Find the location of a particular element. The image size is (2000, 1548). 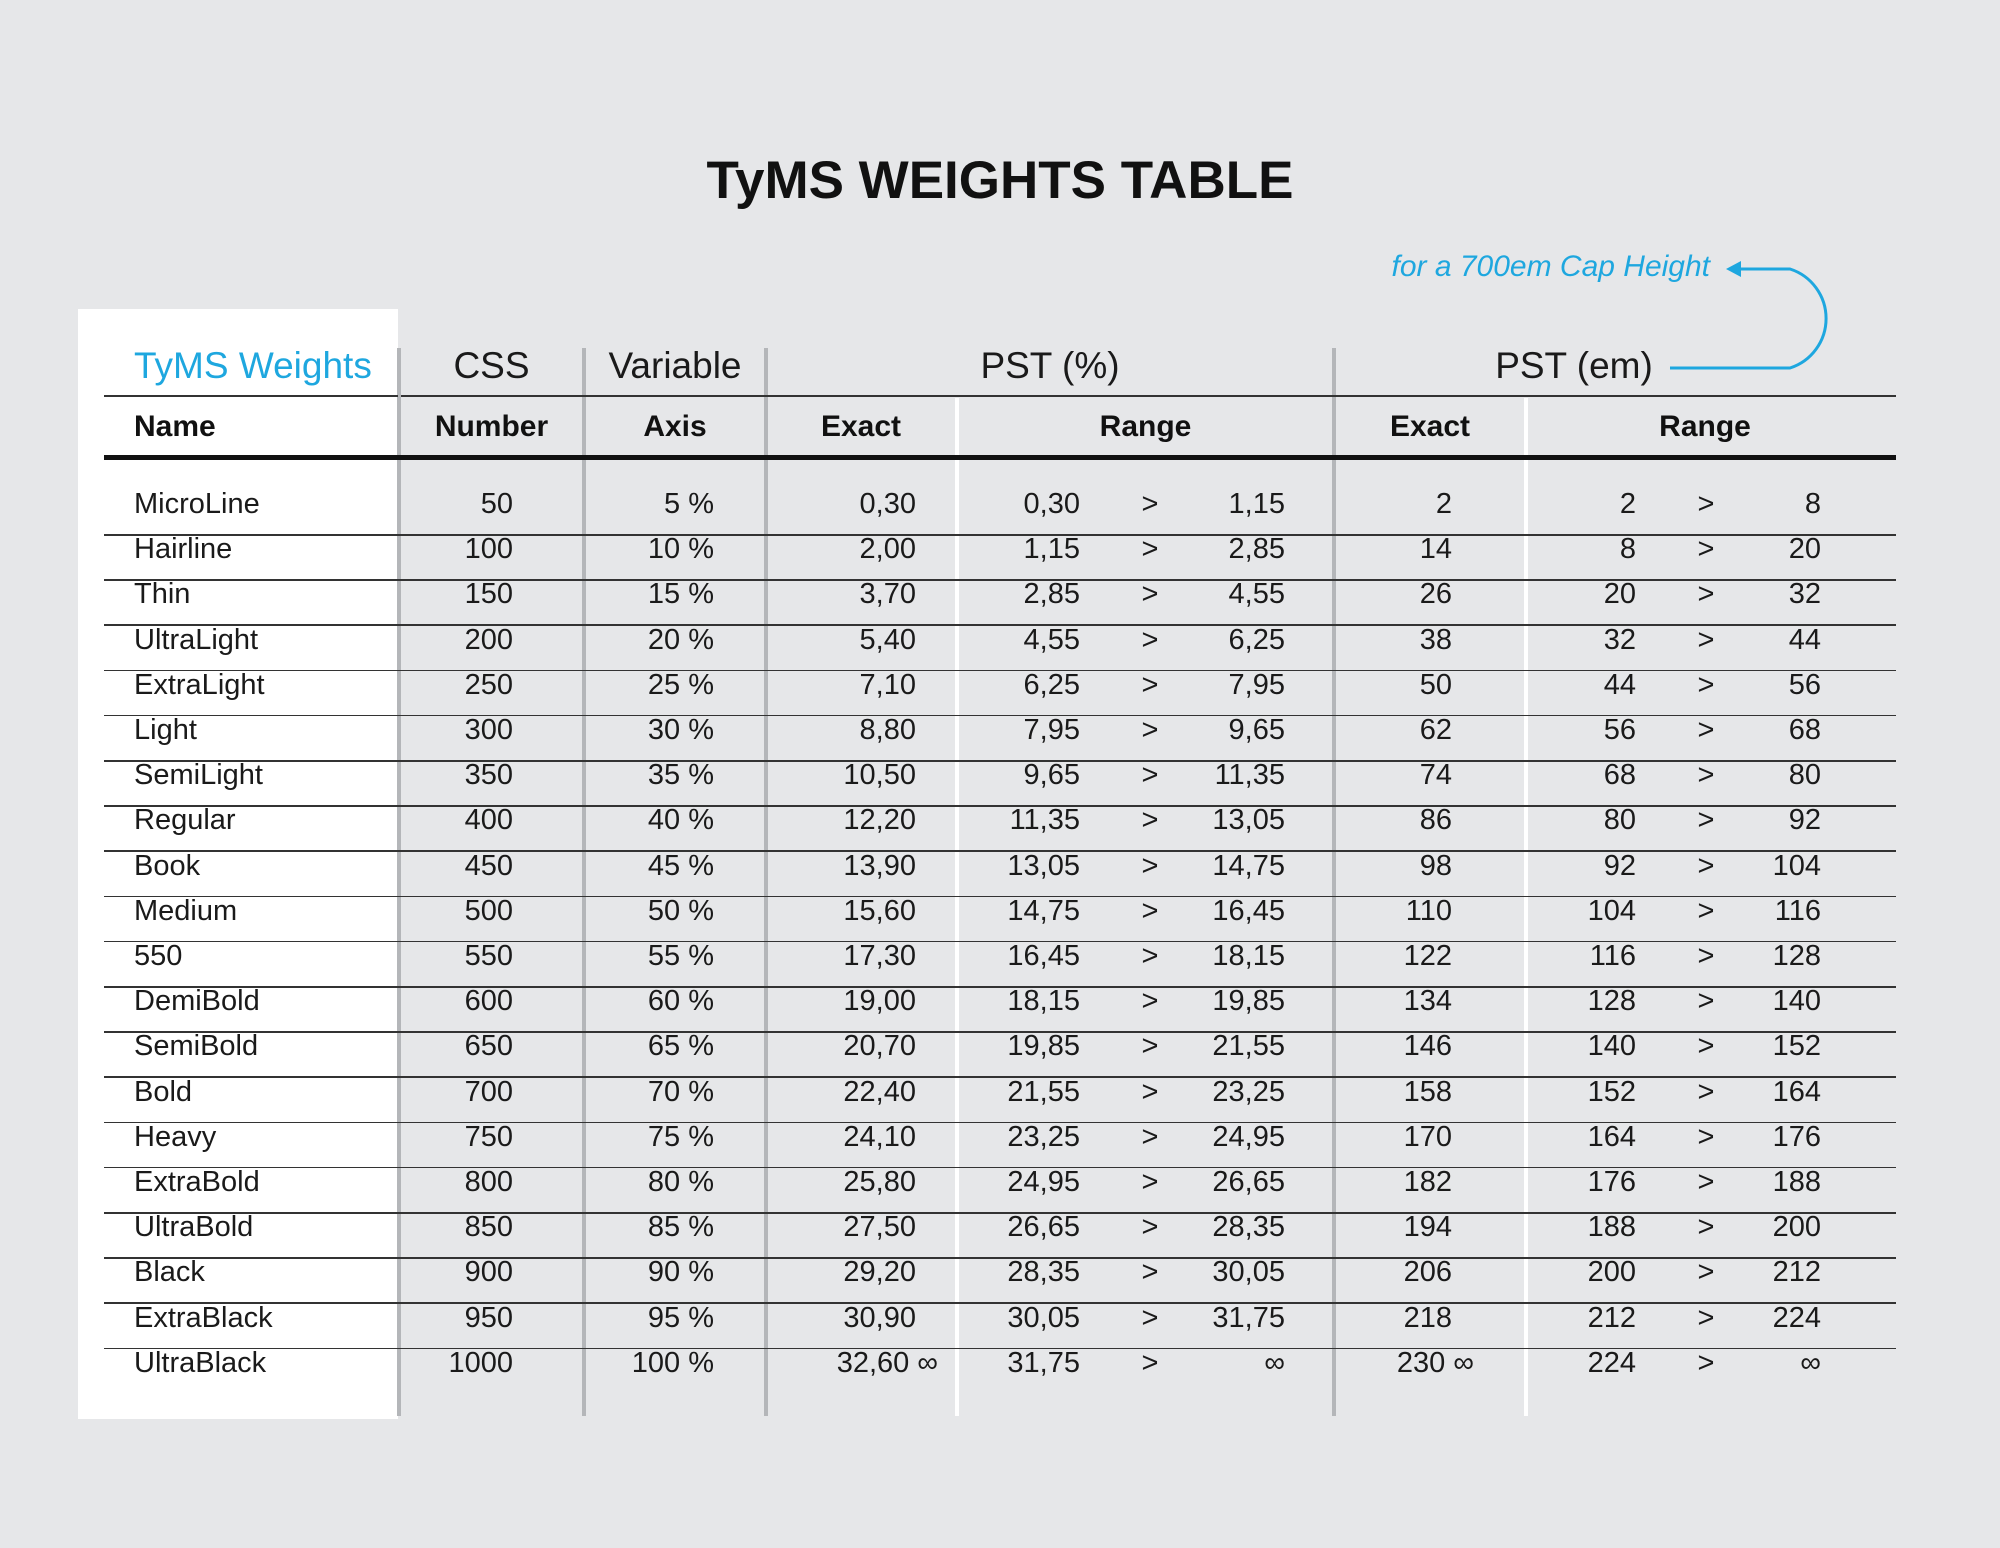

cell-em-exact: 26 is located at coordinates (1435, 594).